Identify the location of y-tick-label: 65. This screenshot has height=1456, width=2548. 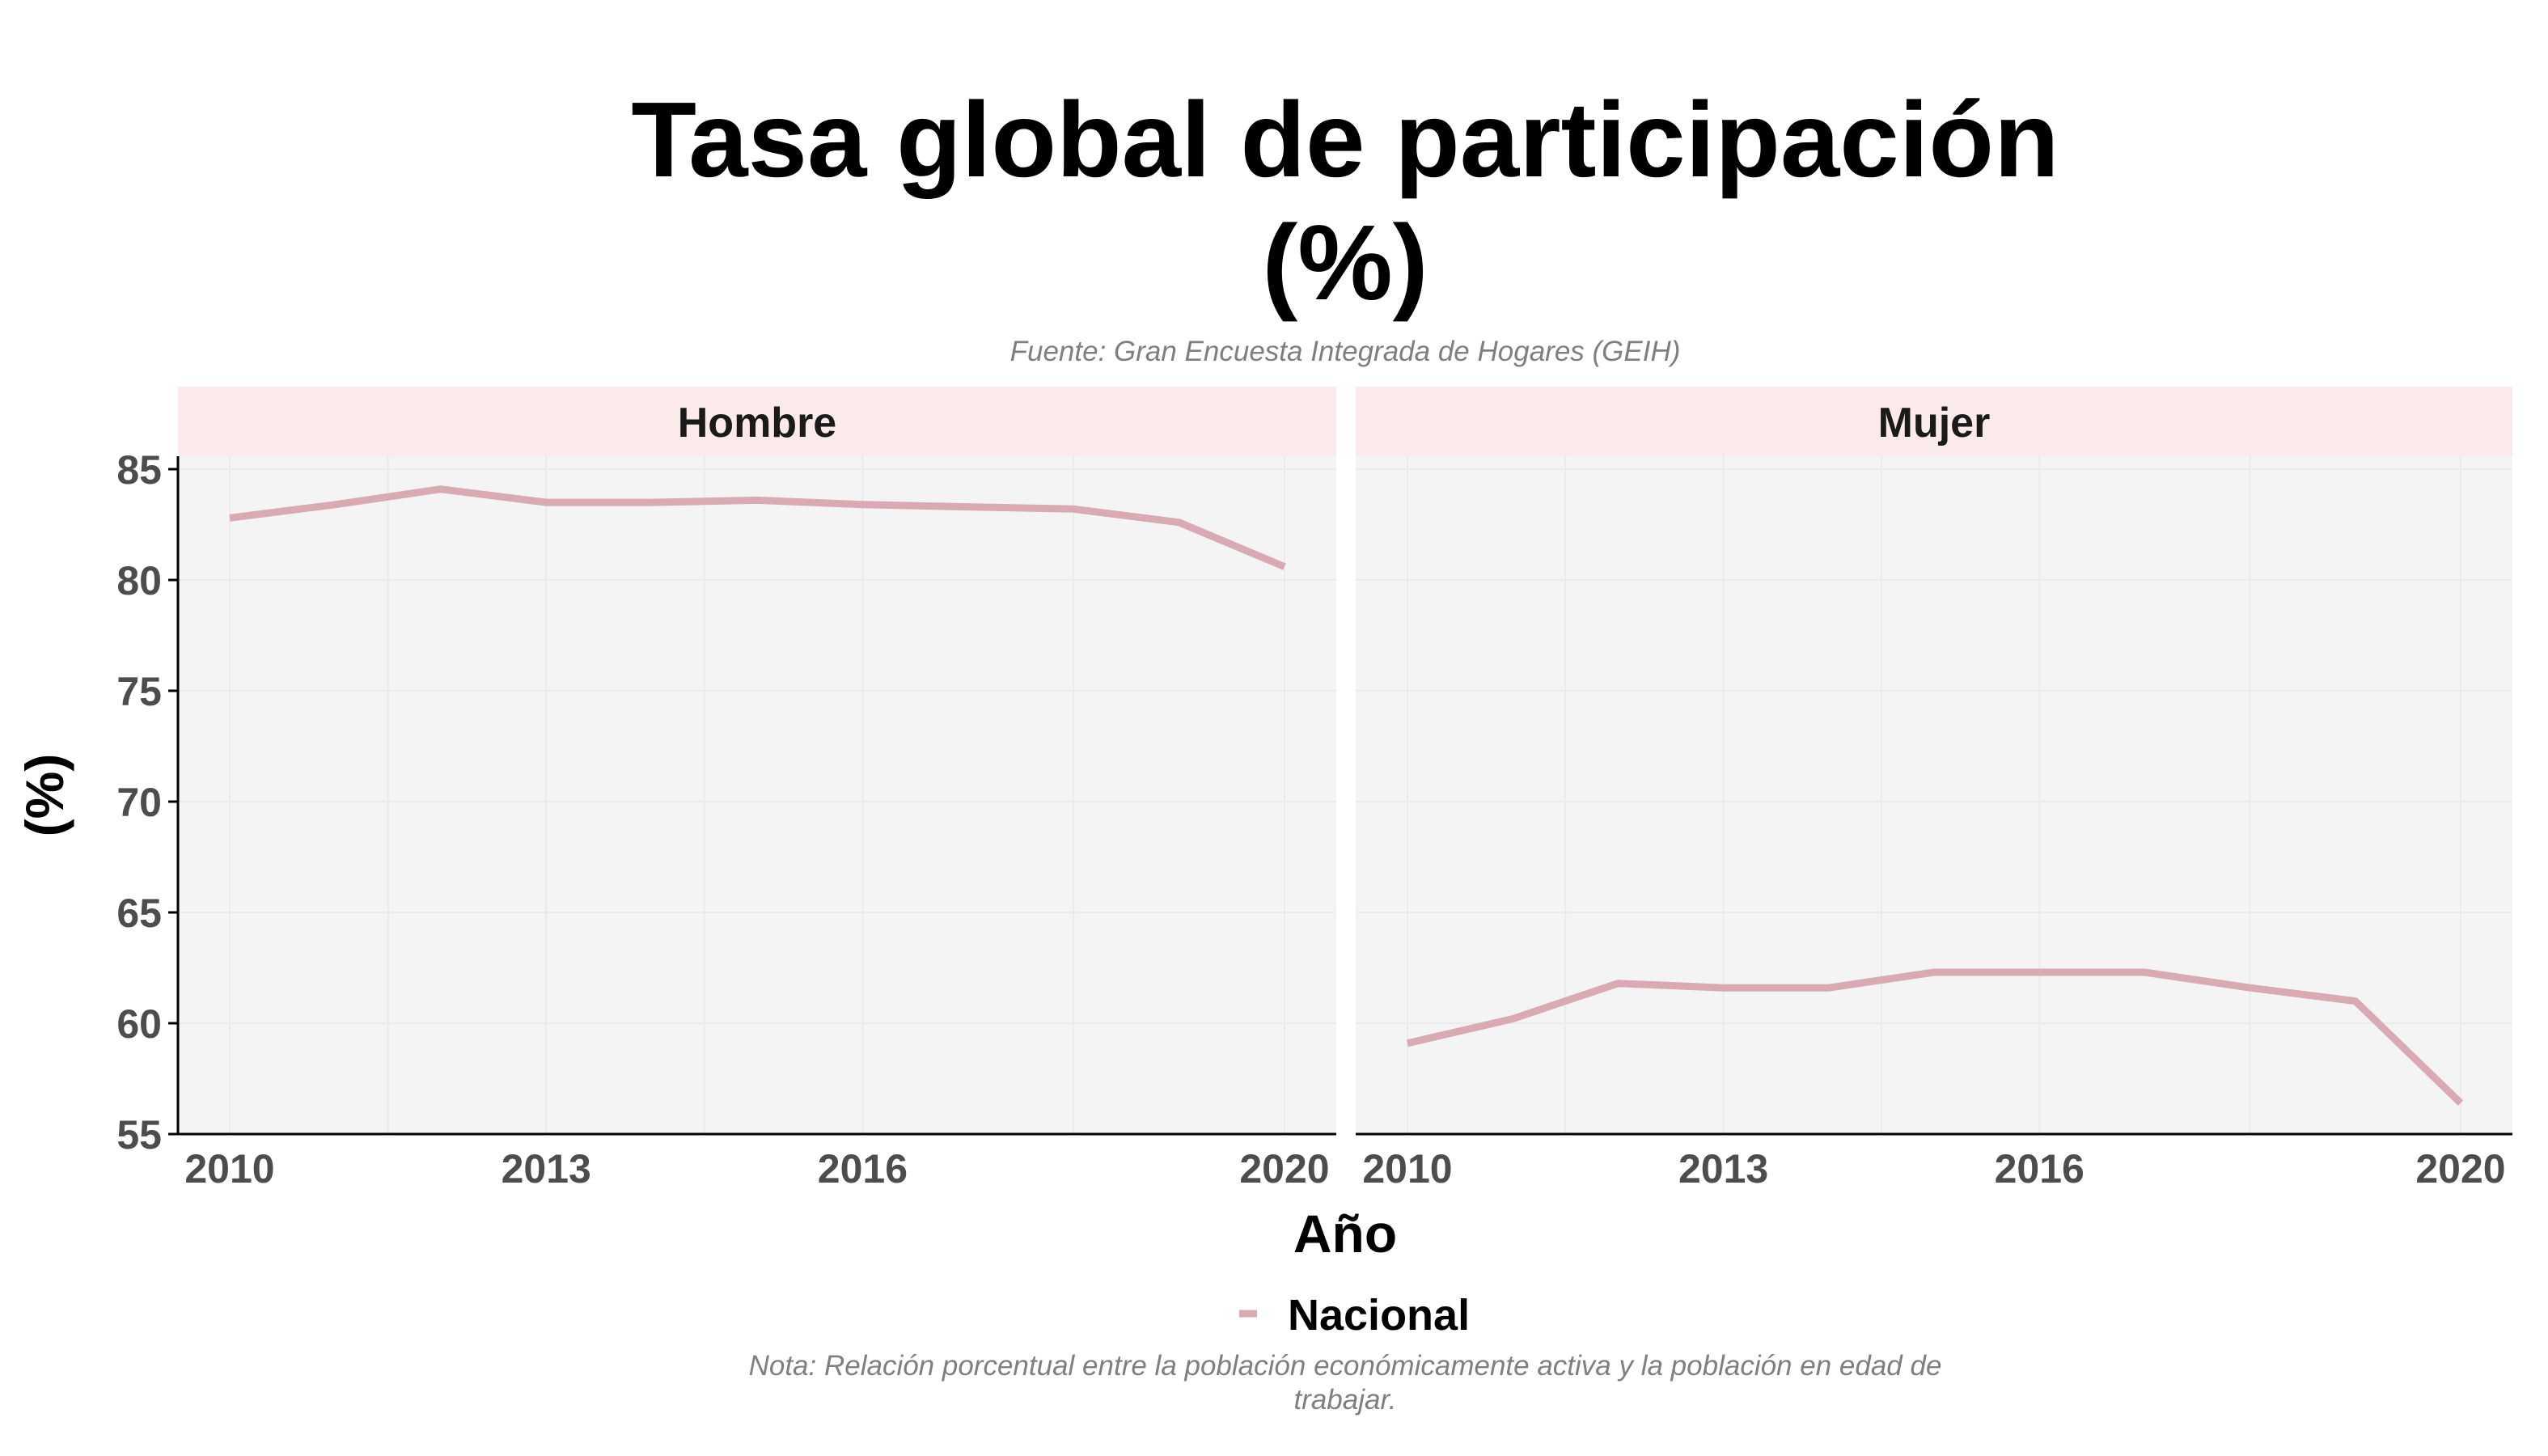
(139, 913).